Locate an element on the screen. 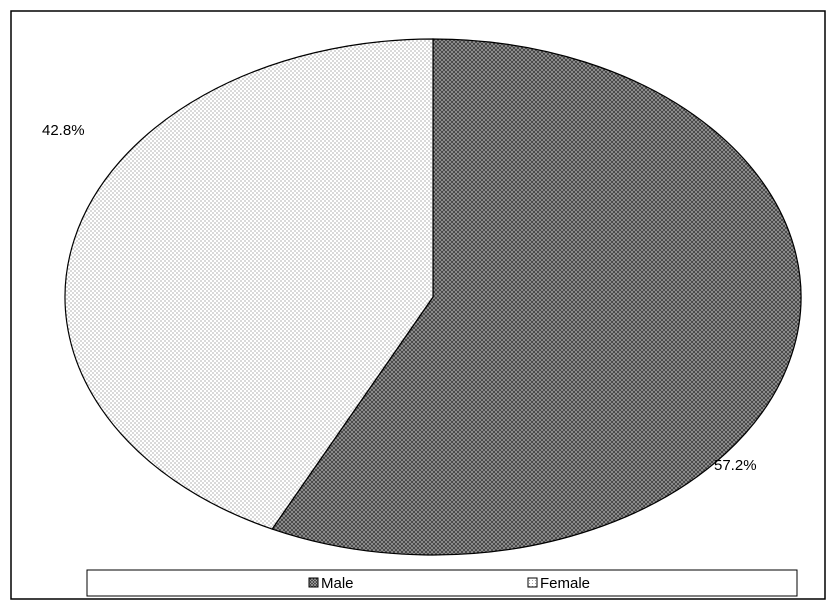 The width and height of the screenshot is (836, 610). legend: Male Female is located at coordinates (442, 583).